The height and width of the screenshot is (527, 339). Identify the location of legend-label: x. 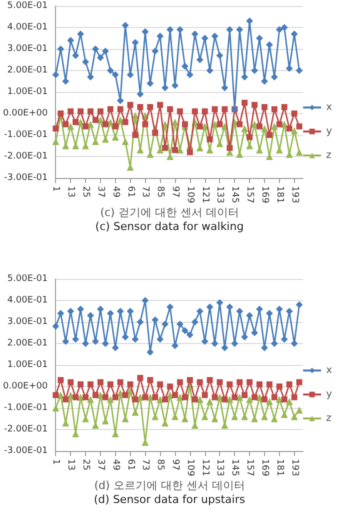
(329, 107).